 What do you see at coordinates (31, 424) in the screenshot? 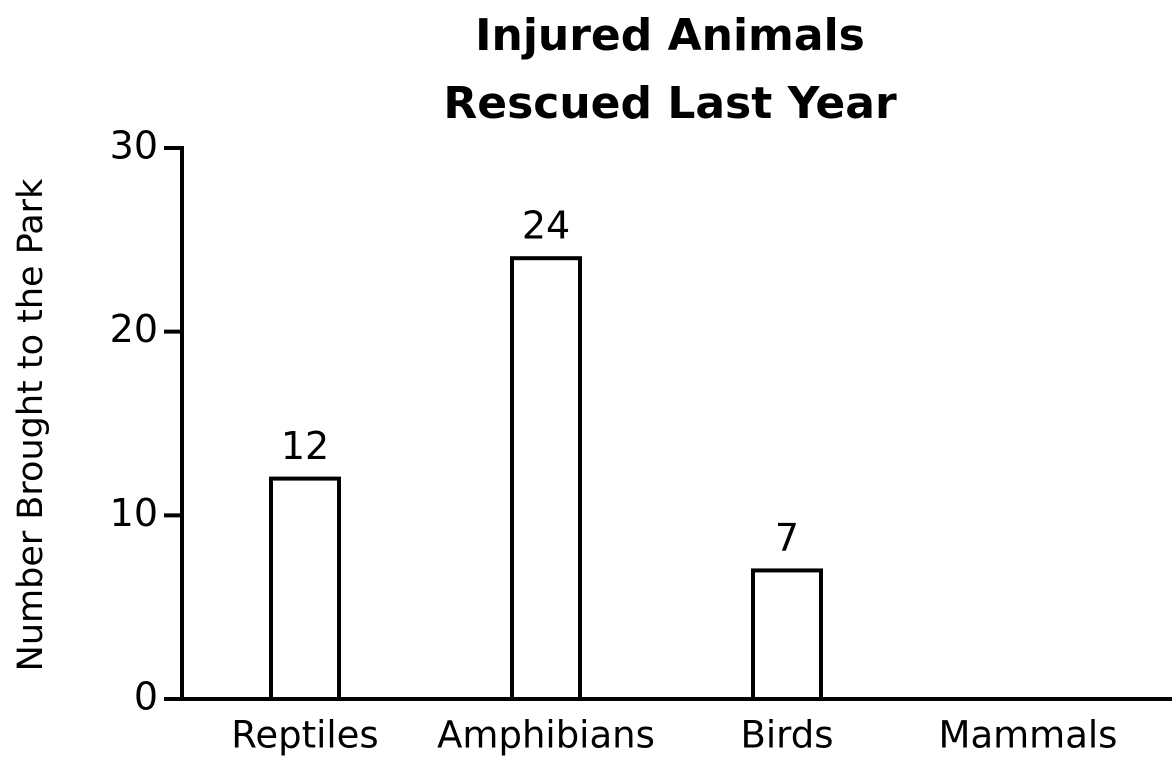
I see `y-axis-label: Number Brought to the Park` at bounding box center [31, 424].